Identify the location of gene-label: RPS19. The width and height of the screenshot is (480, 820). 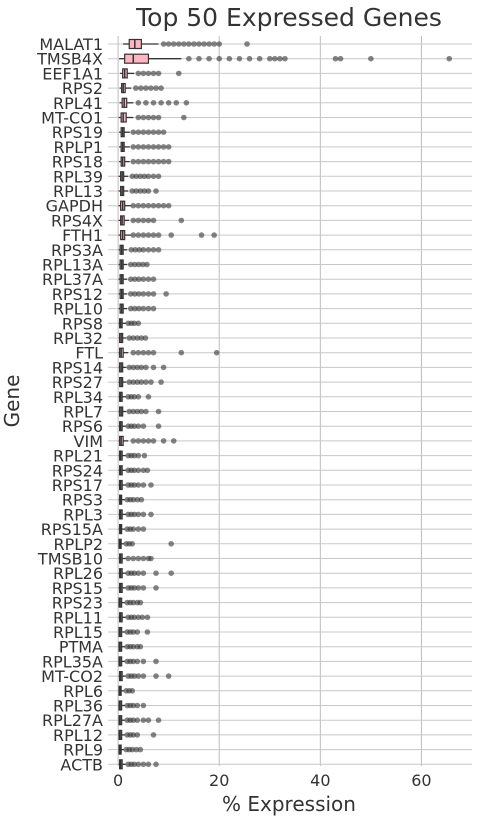
(77, 132).